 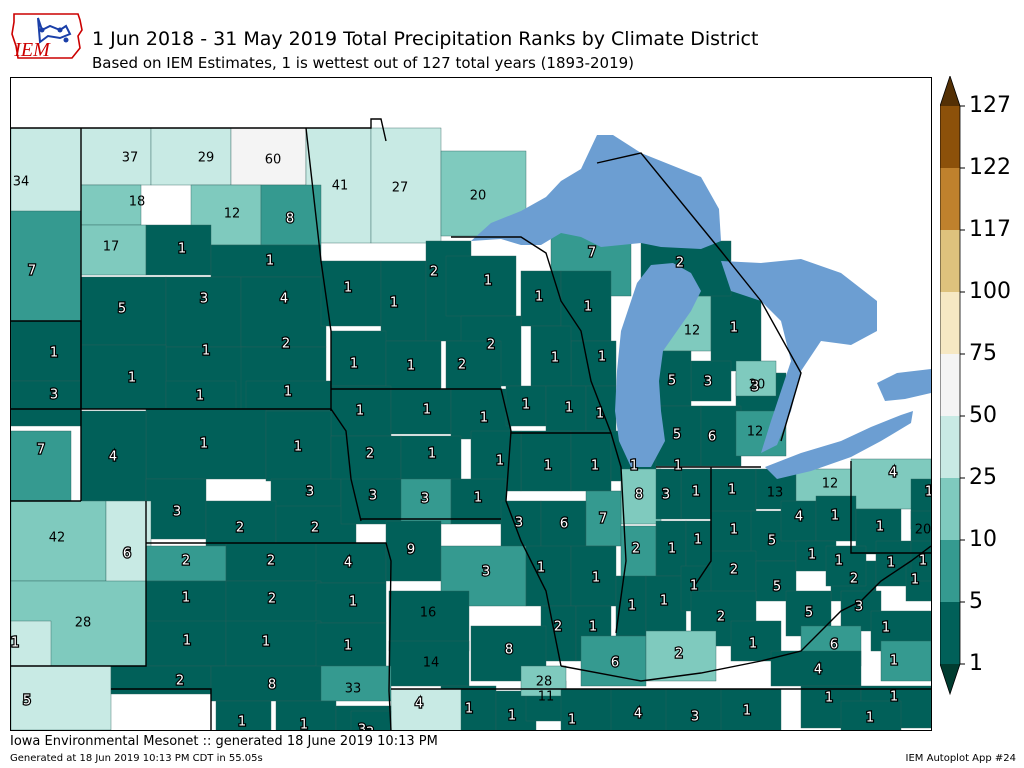 What do you see at coordinates (658, 365) in the screenshot?
I see `lake-michigan` at bounding box center [658, 365].